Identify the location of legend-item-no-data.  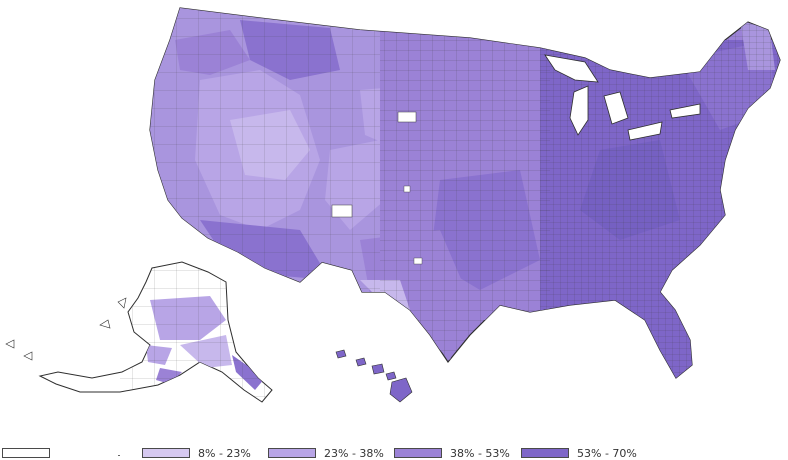
(30, 453).